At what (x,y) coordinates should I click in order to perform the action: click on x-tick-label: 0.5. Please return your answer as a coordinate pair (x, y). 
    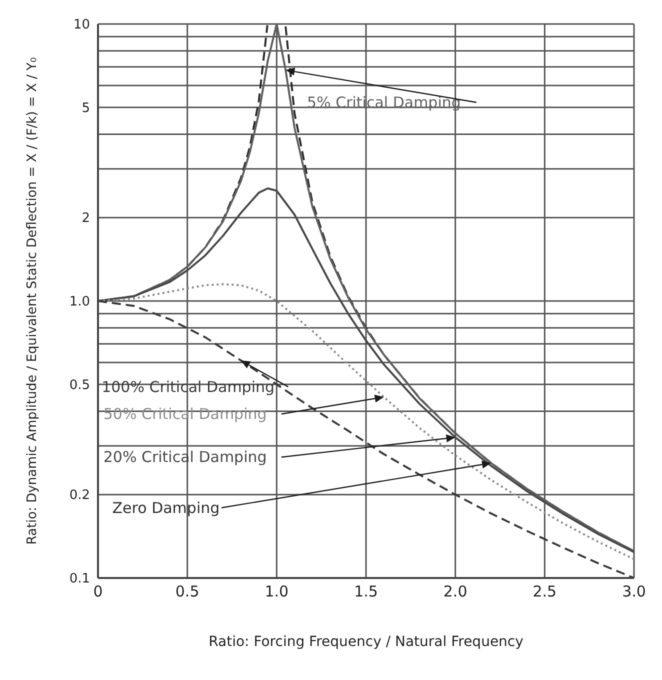
    Looking at the image, I should click on (187, 591).